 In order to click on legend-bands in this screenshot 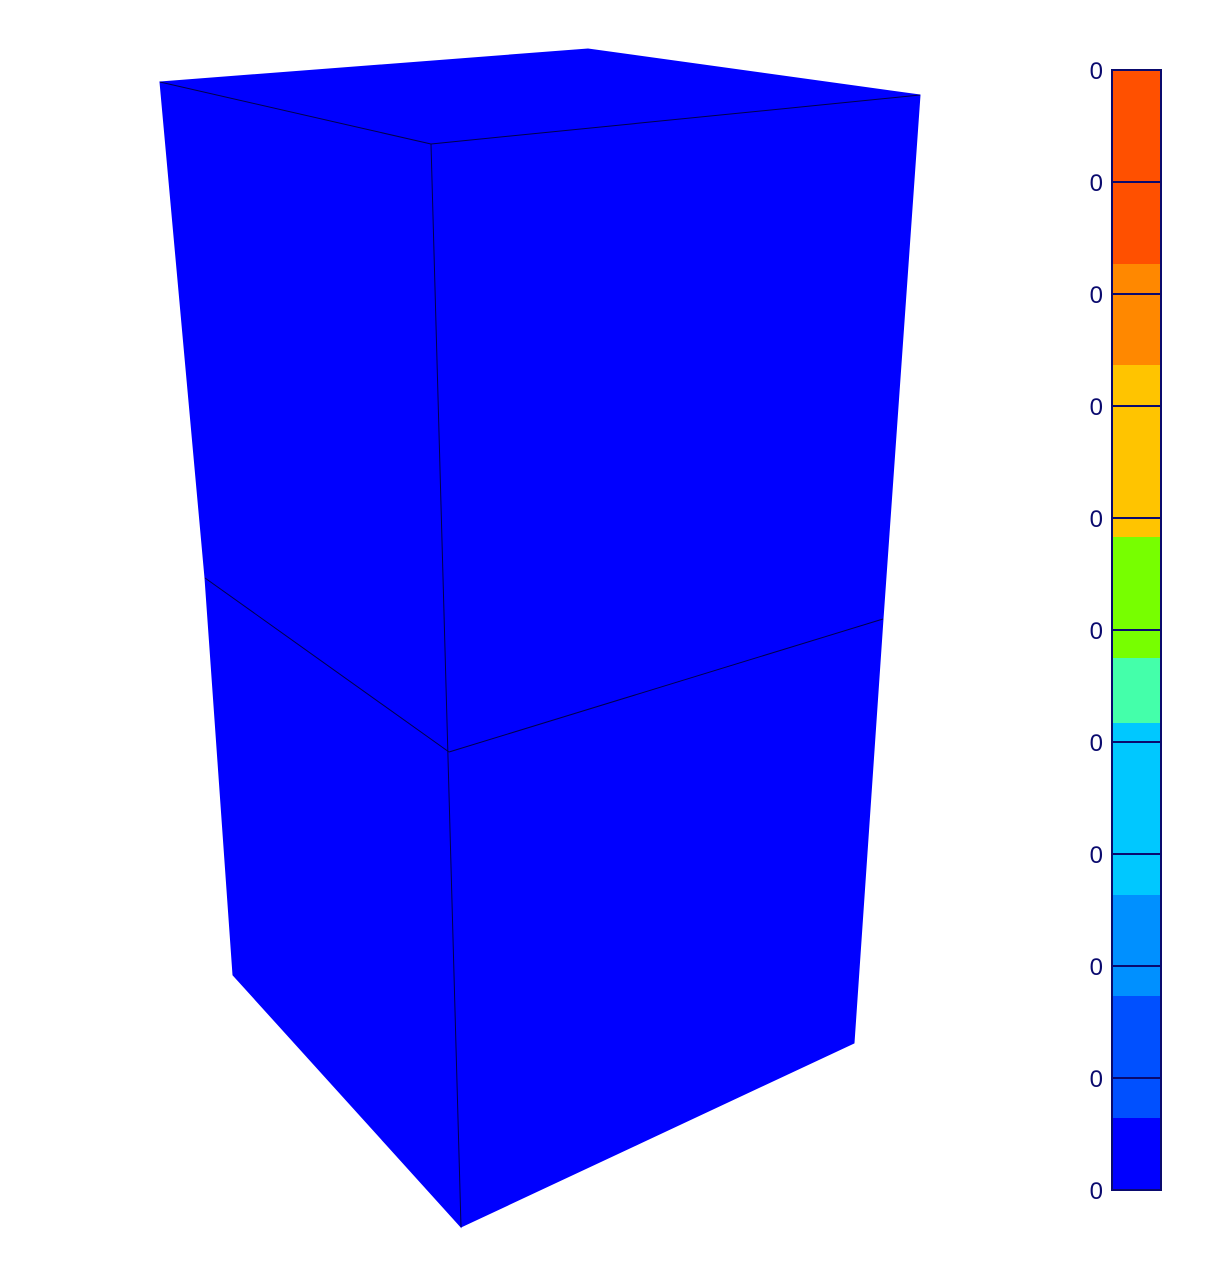, I will do `click(1136, 630)`.